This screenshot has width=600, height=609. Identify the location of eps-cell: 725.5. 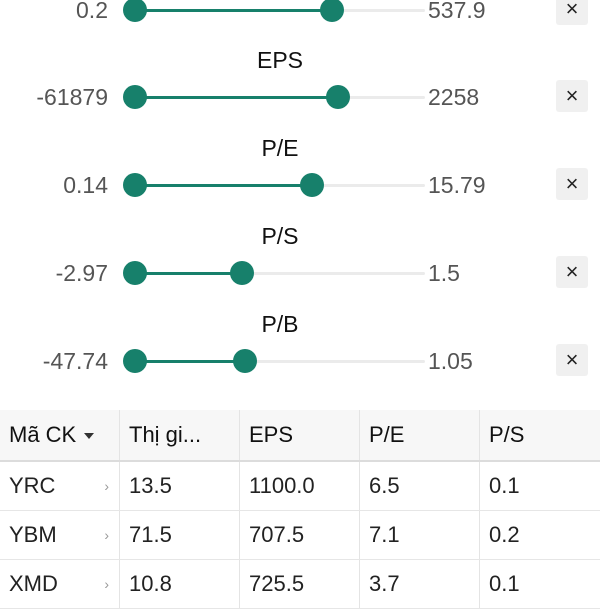
(300, 584).